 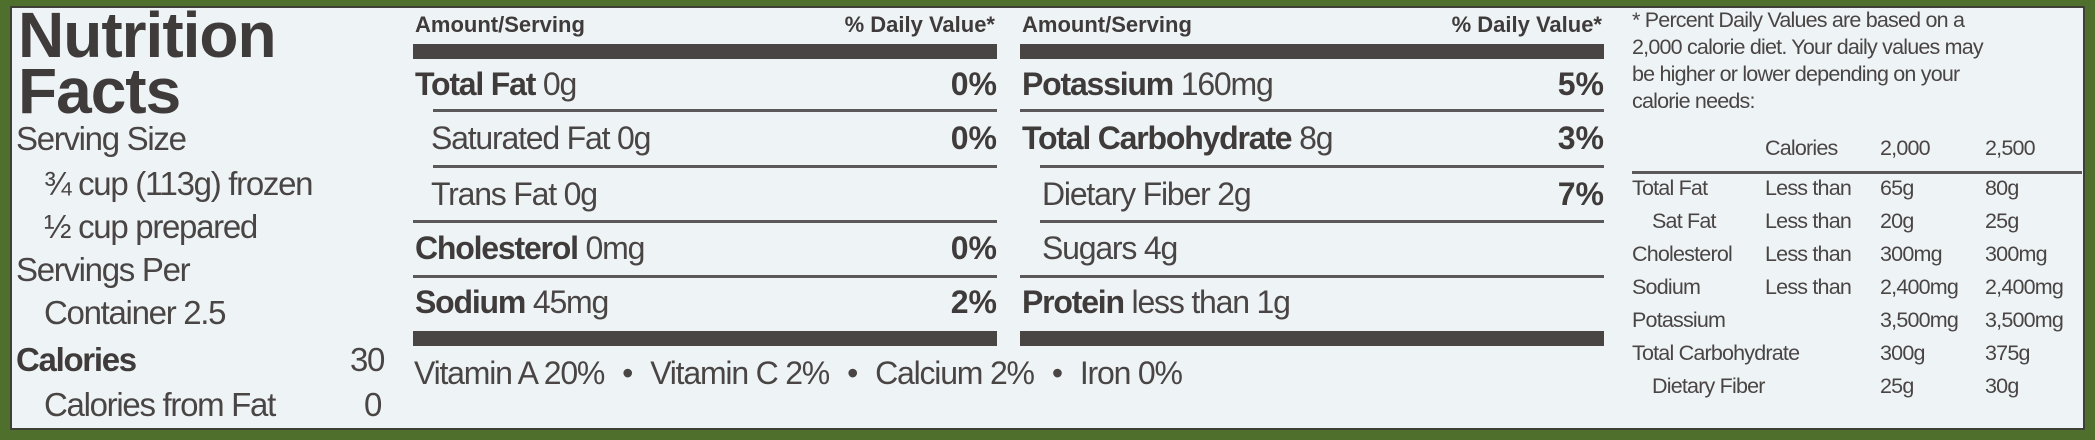 I want to click on daily-table-header: 2,500, so click(x=2010, y=148).